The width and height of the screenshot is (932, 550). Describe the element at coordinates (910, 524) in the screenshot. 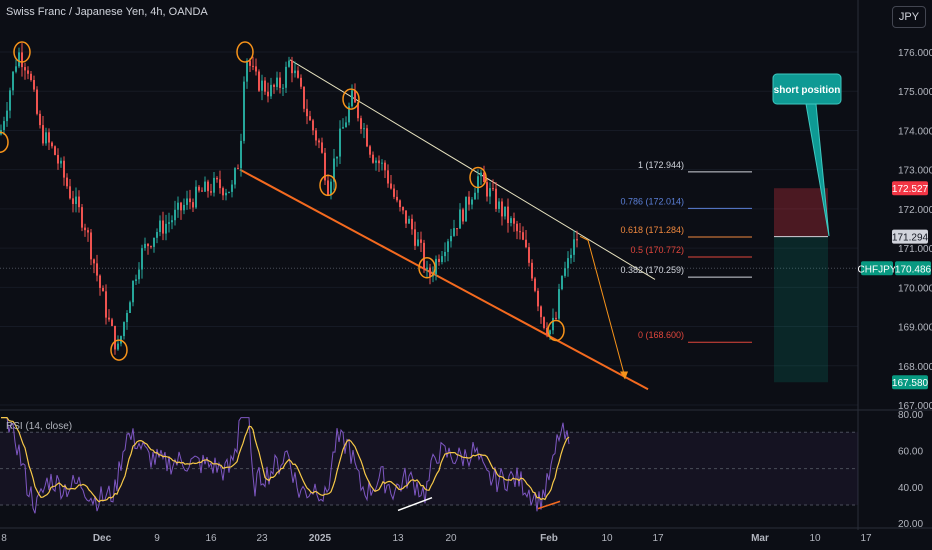

I see `rsi-tick-label: 20.00` at that location.